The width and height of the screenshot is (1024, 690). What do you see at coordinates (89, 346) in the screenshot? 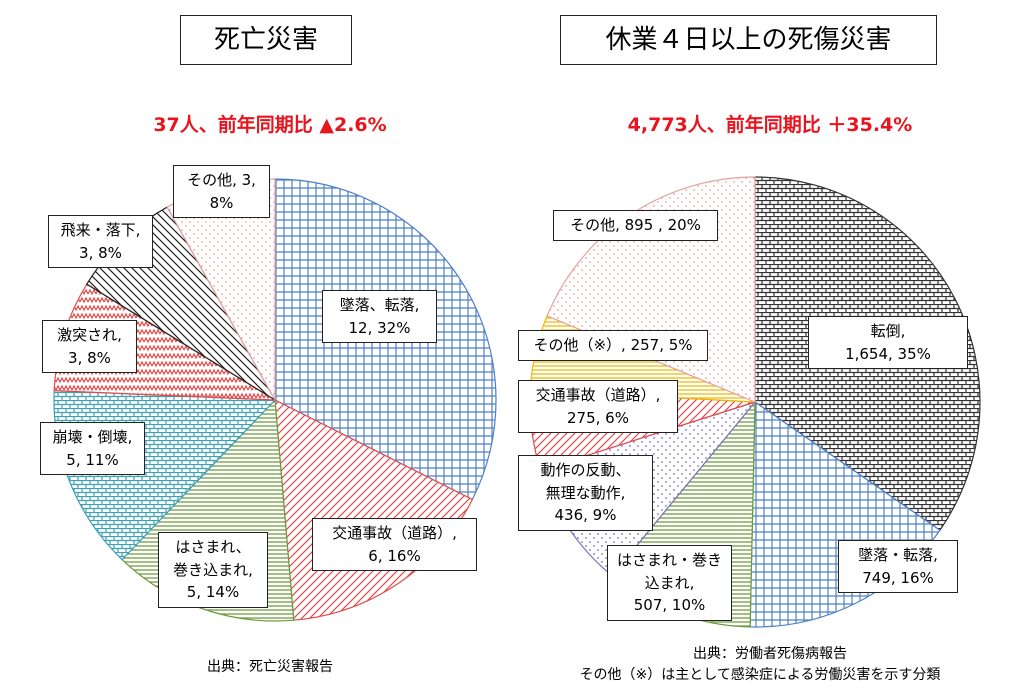
I see `data-label: 激突され, 3, 8%` at bounding box center [89, 346].